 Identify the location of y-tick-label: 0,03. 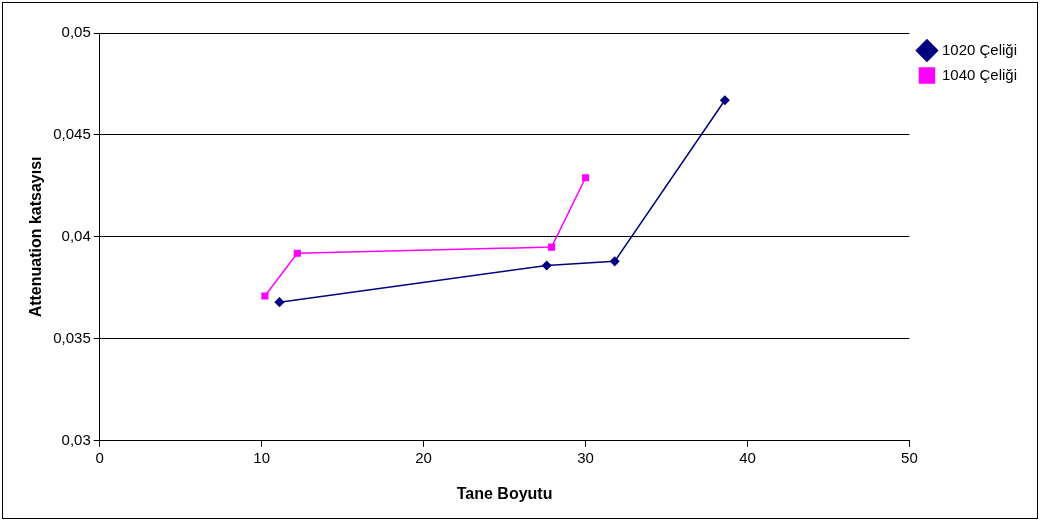
(76, 439).